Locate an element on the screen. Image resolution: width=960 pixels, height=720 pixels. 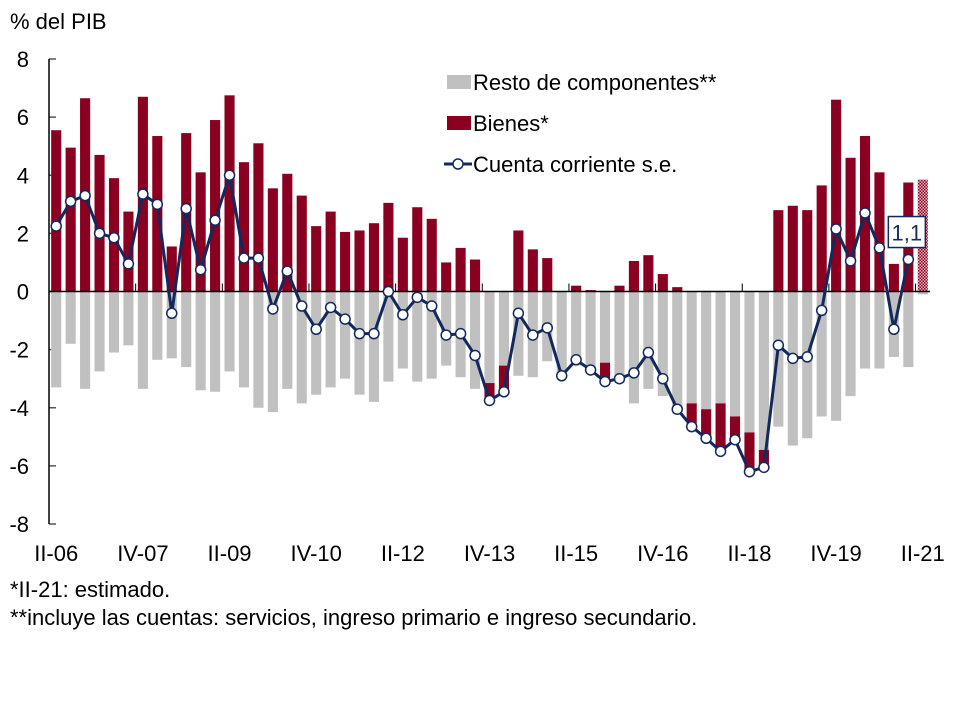
y-tick-label: 8 is located at coordinates (23, 59).